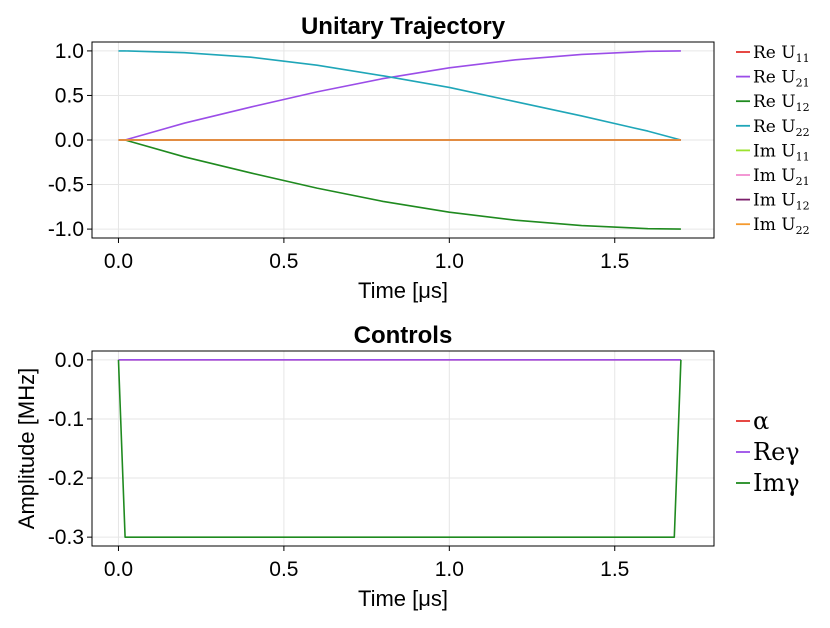 This screenshot has width=830, height=628. Describe the element at coordinates (66, 185) in the screenshot. I see `y-tick-label: -0.5` at that location.